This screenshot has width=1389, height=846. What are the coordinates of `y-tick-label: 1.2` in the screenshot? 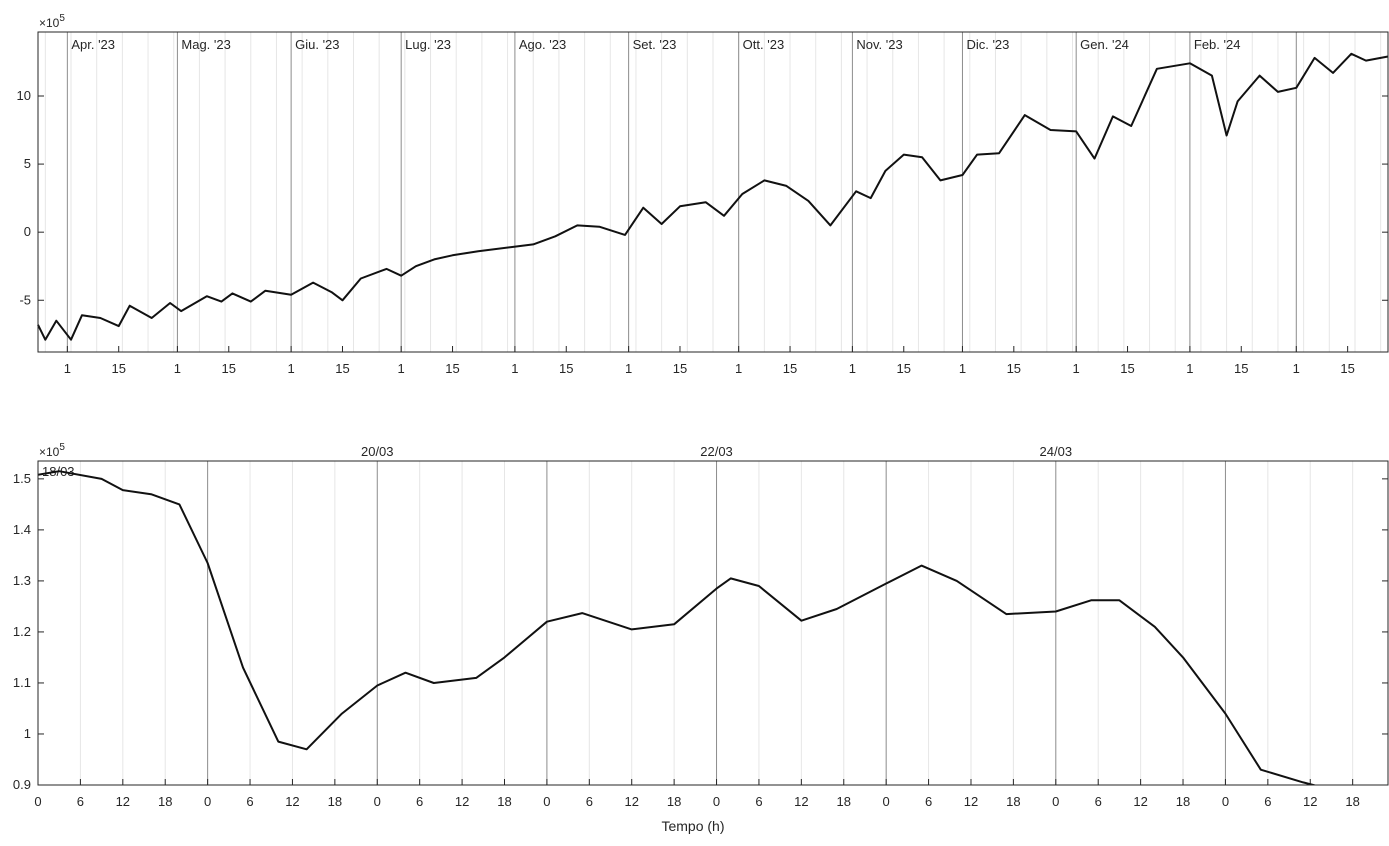 It's located at (22, 631).